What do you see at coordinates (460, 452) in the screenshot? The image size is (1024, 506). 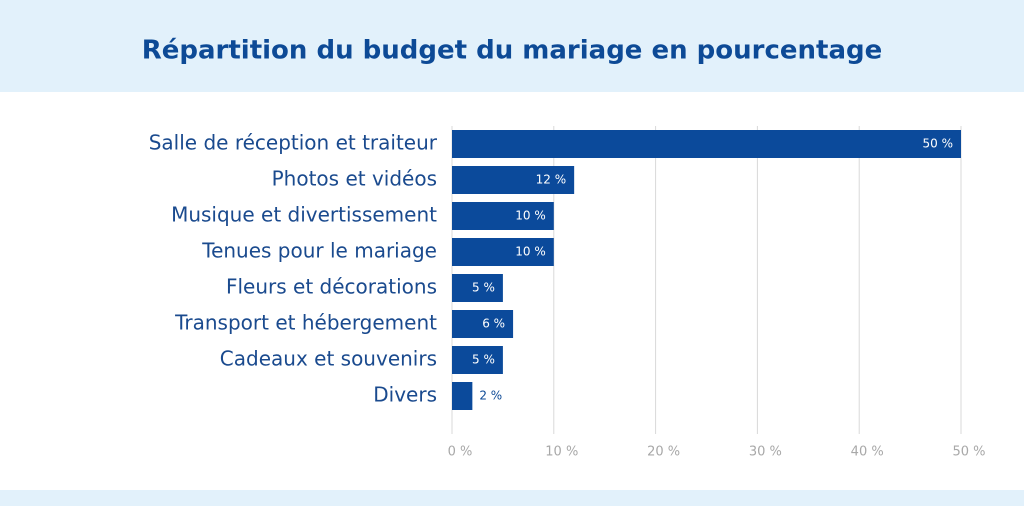 I see `x-tick-label: 0 %` at bounding box center [460, 452].